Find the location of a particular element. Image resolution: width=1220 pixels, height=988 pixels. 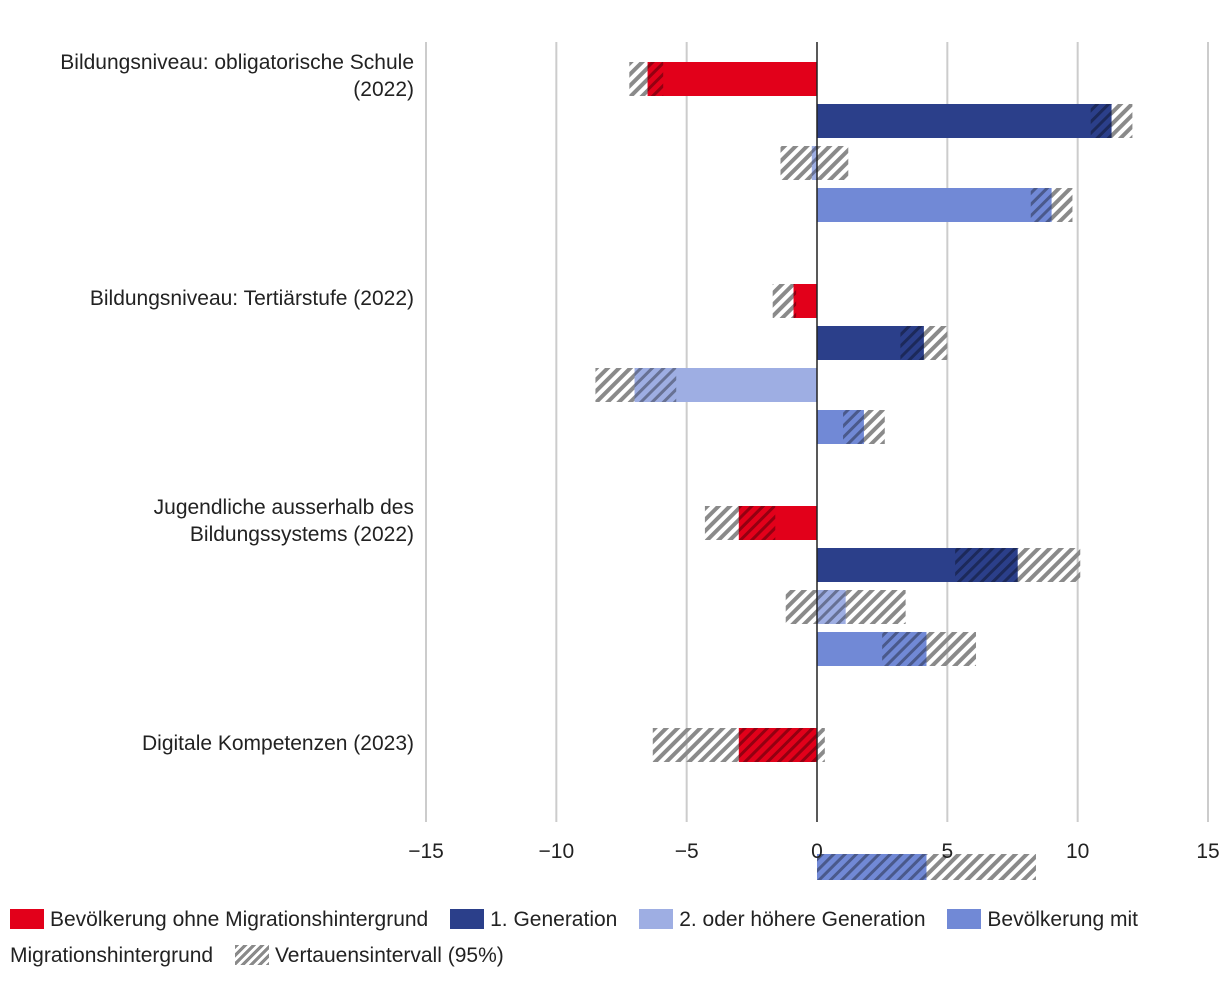

legend-swatch-hatch is located at coordinates (251, 955).